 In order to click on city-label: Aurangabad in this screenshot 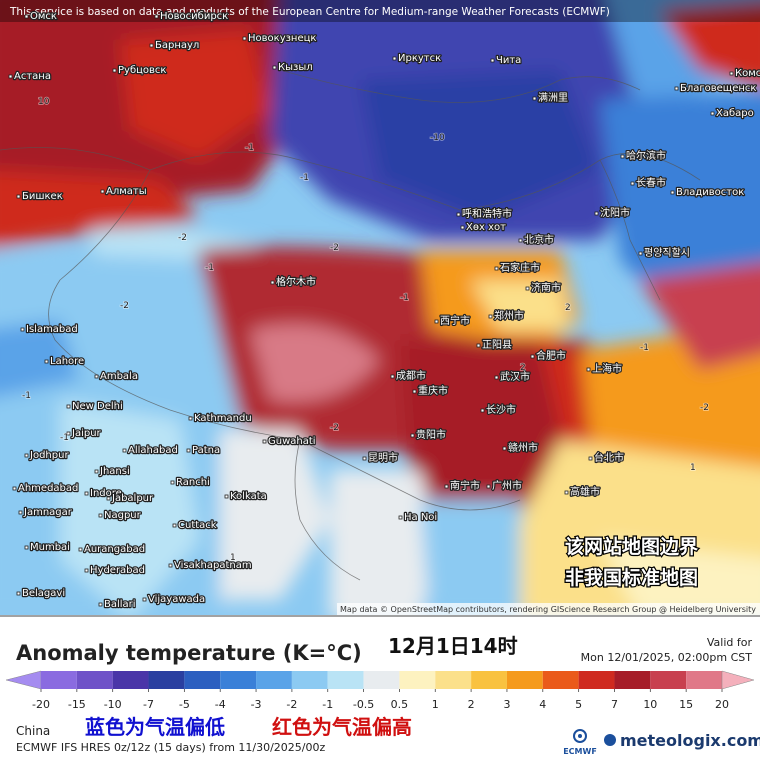, I will do `click(114, 549)`.